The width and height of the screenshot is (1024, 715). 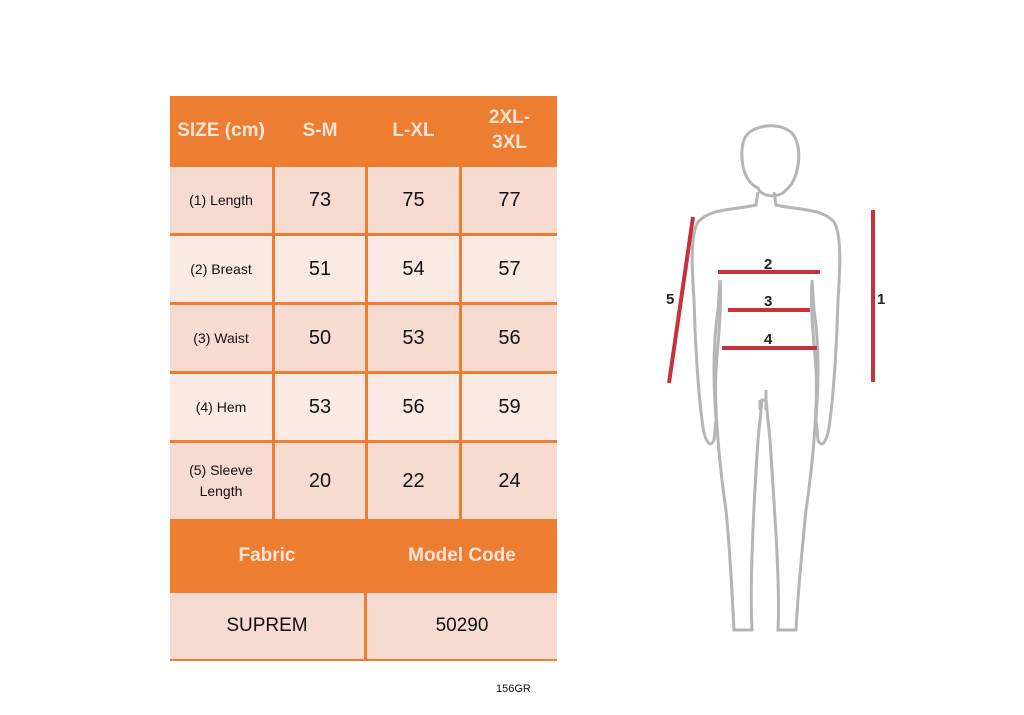 What do you see at coordinates (222, 338) in the screenshot?
I see `row-label: (3) Waist` at bounding box center [222, 338].